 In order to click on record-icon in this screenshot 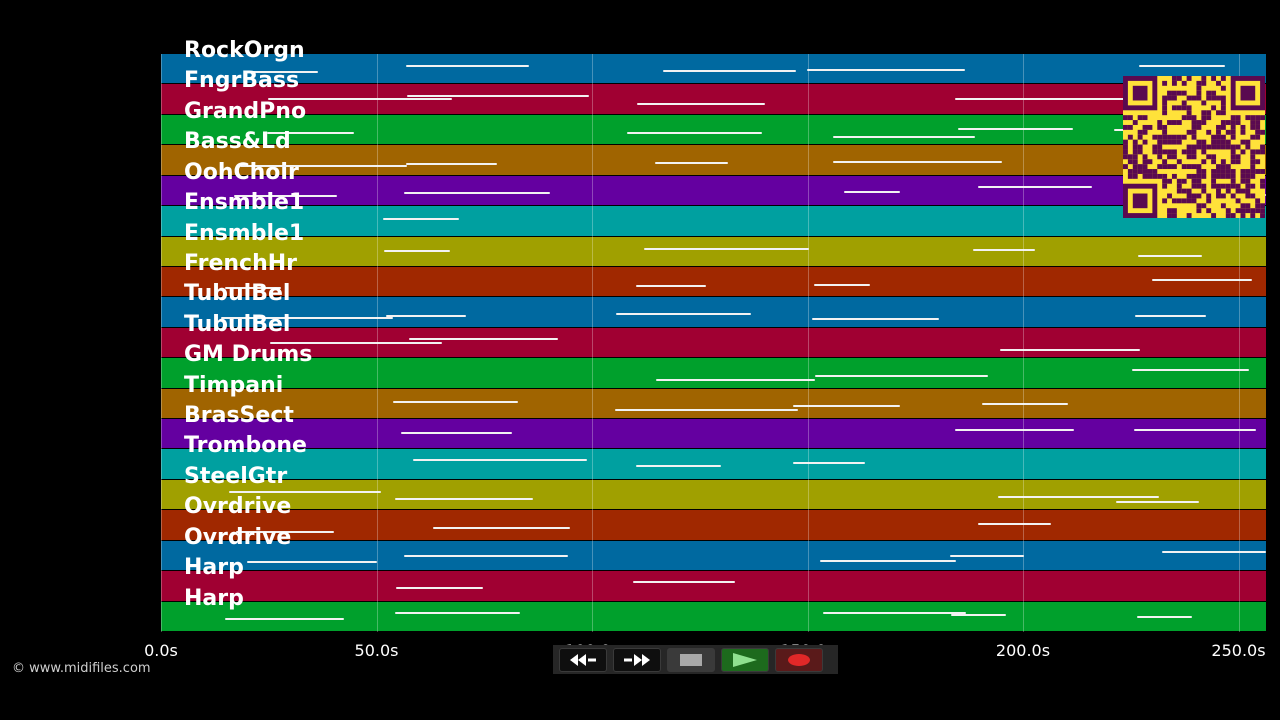, I will do `click(799, 659)`.